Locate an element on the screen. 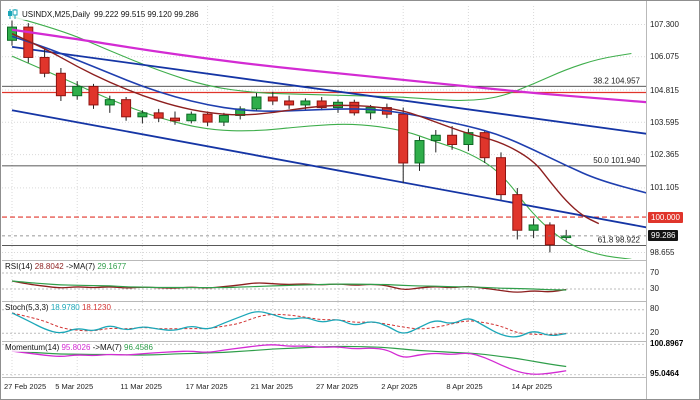 The width and height of the screenshot is (700, 400). date-label: 21 Mar 2025 is located at coordinates (271, 386).